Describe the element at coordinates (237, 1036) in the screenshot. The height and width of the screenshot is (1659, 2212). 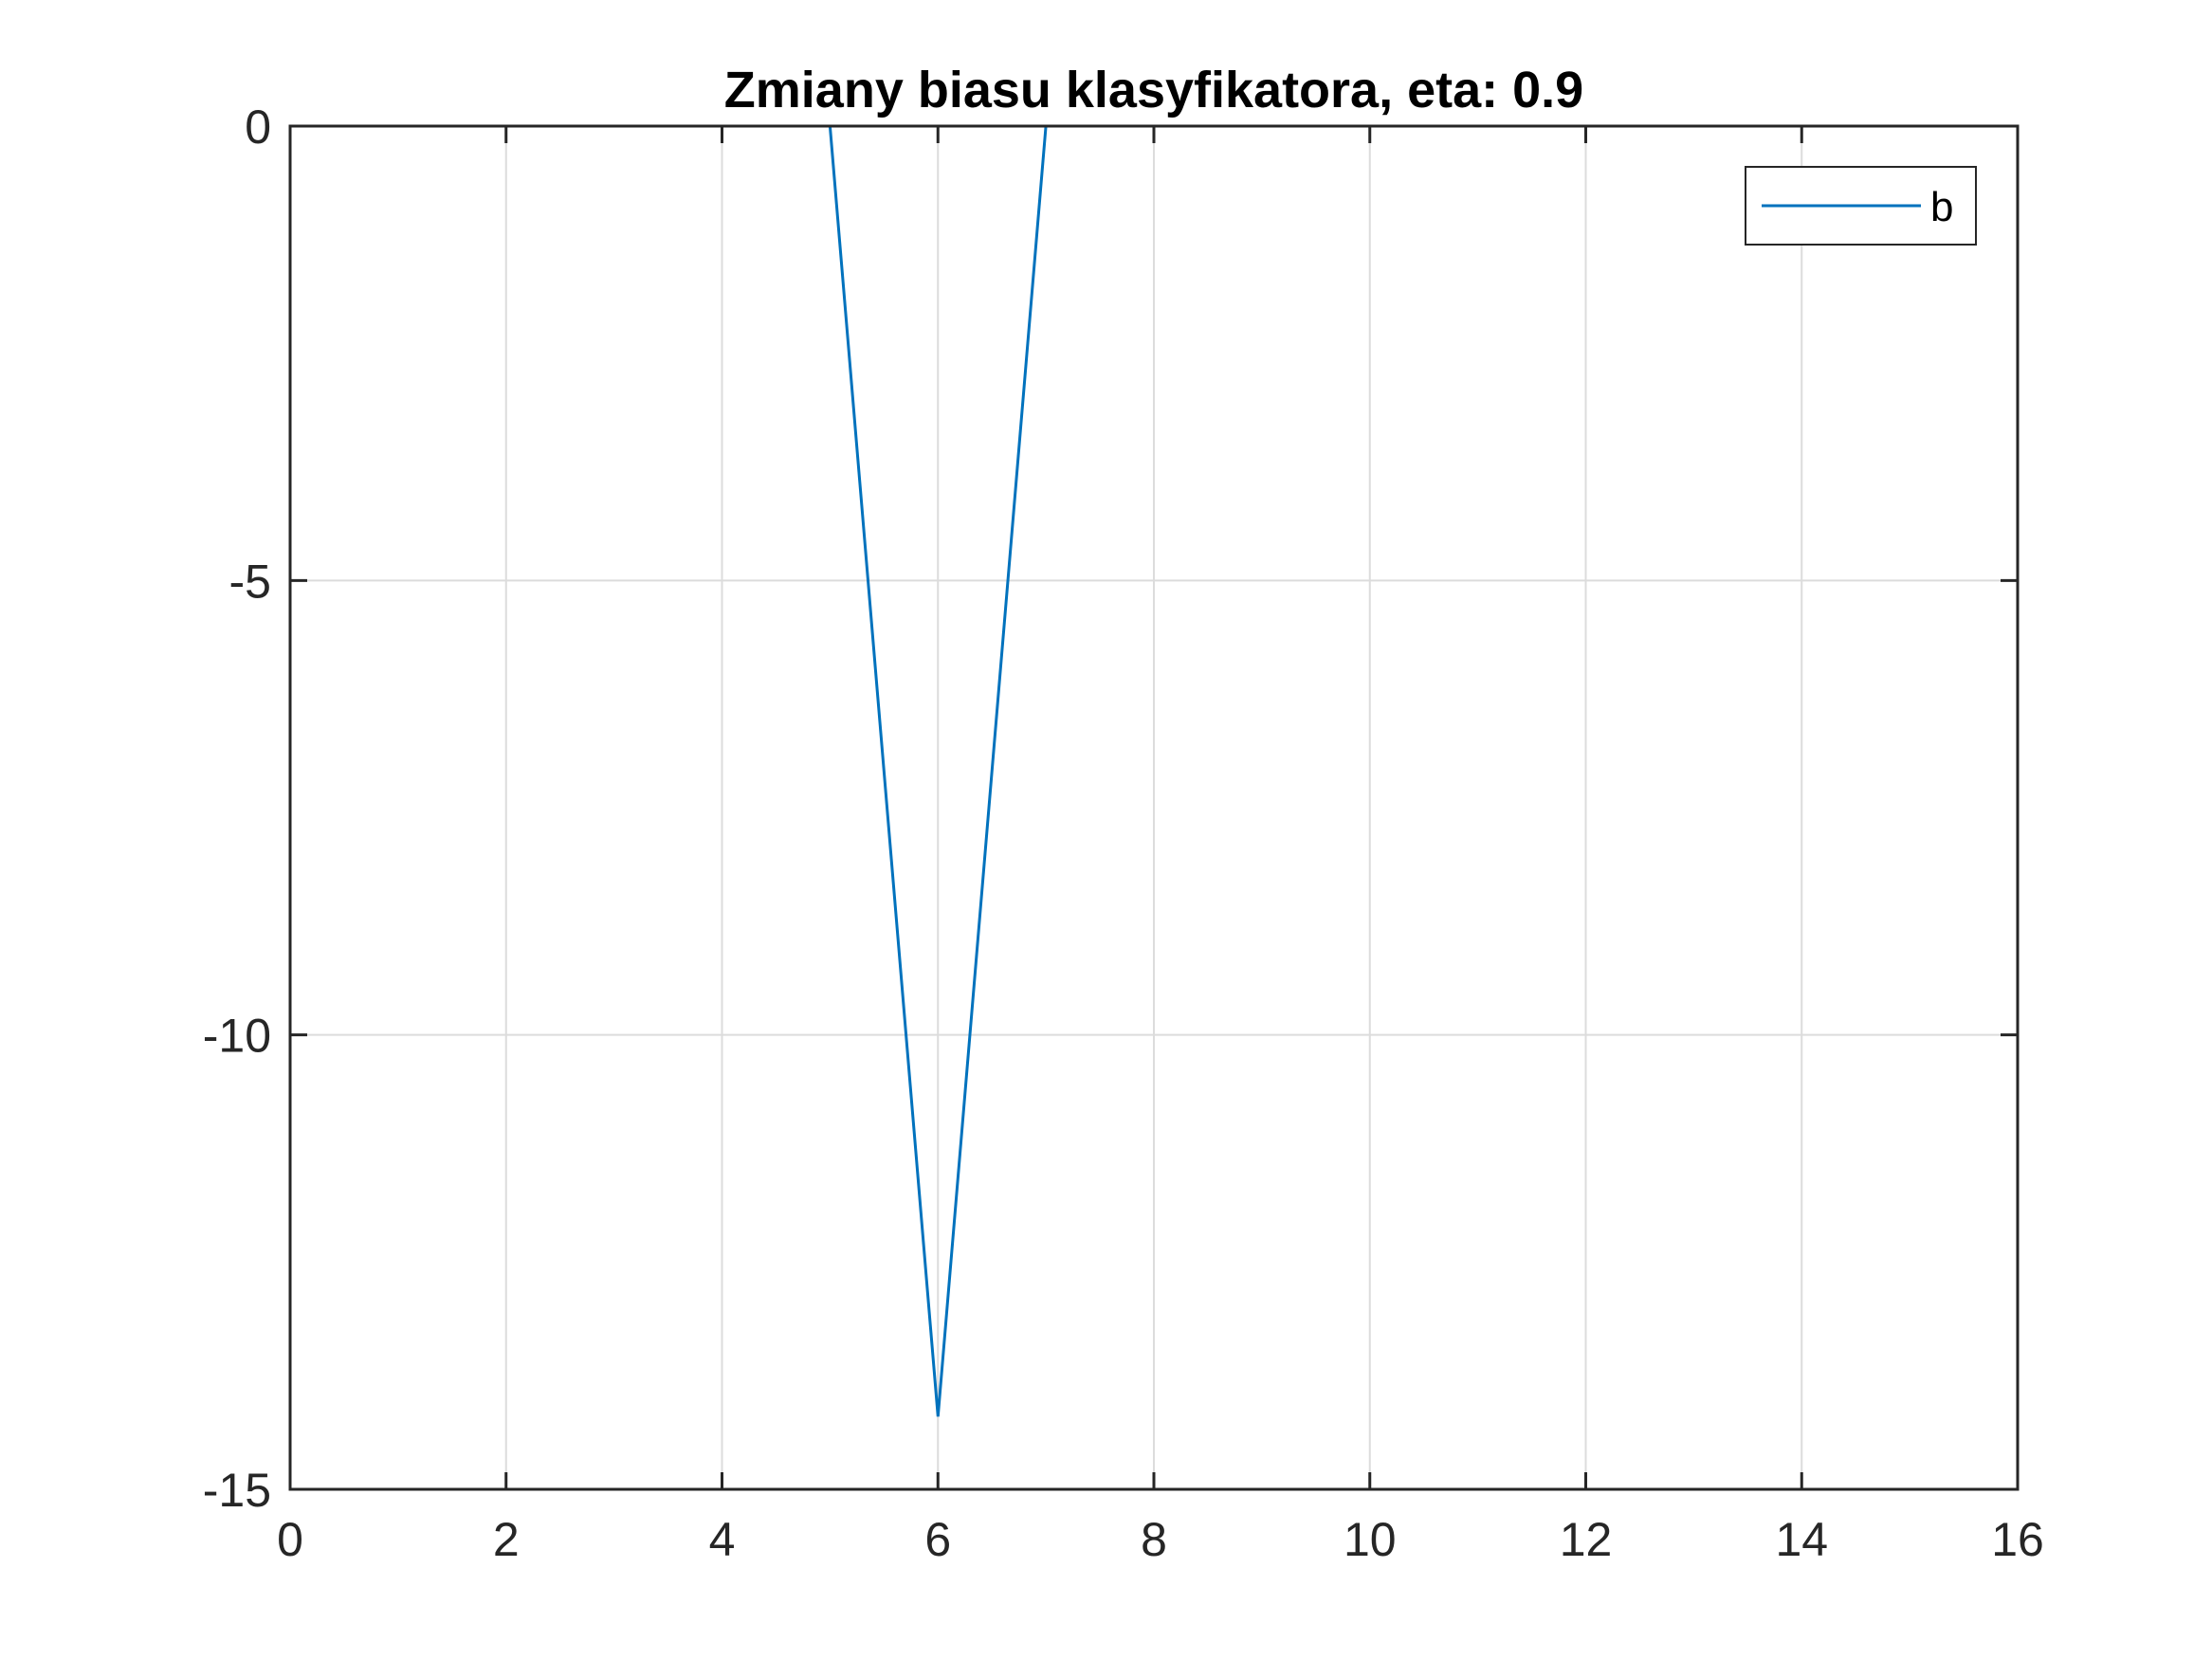
I see `y-tick-label: -10` at that location.